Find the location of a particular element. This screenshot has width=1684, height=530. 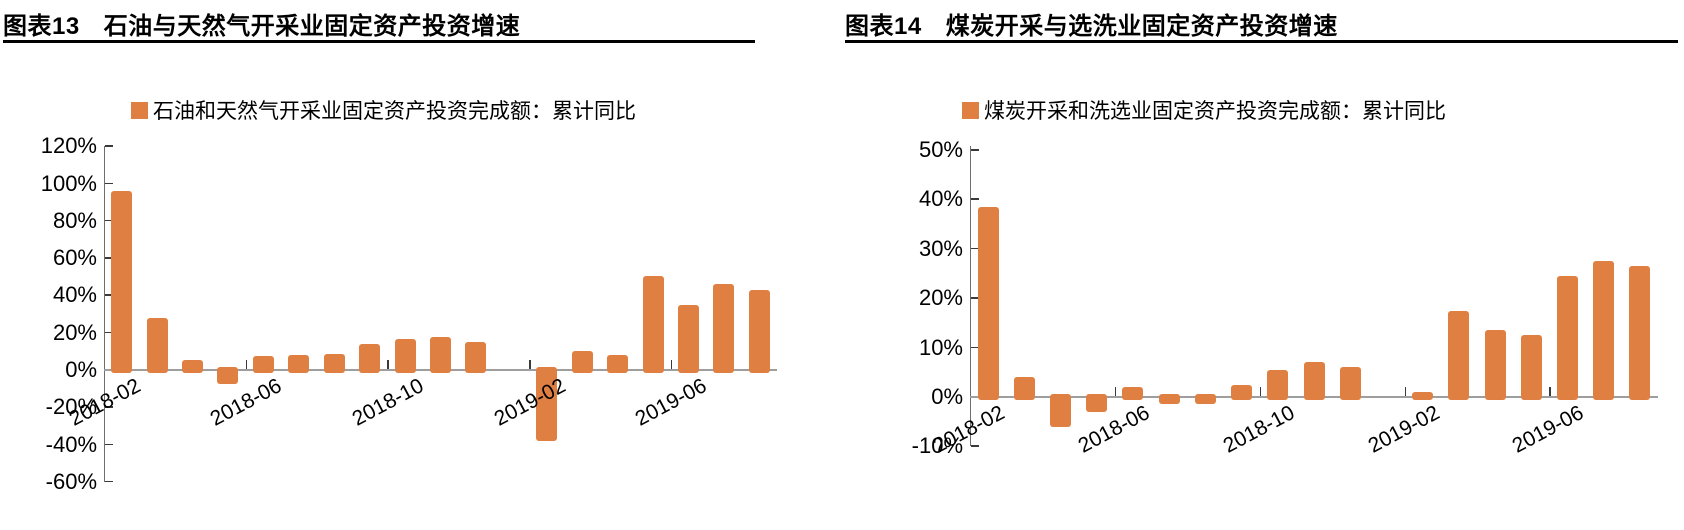

legend-label: 石油和天然气开采业固定资产投资完成额：累计同比 is located at coordinates (394, 111).